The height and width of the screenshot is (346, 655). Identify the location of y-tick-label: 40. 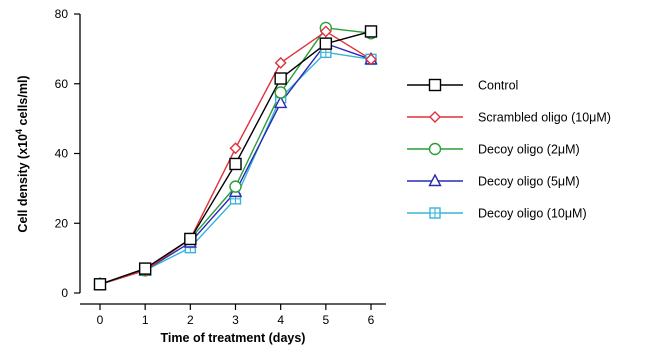
(62, 154).